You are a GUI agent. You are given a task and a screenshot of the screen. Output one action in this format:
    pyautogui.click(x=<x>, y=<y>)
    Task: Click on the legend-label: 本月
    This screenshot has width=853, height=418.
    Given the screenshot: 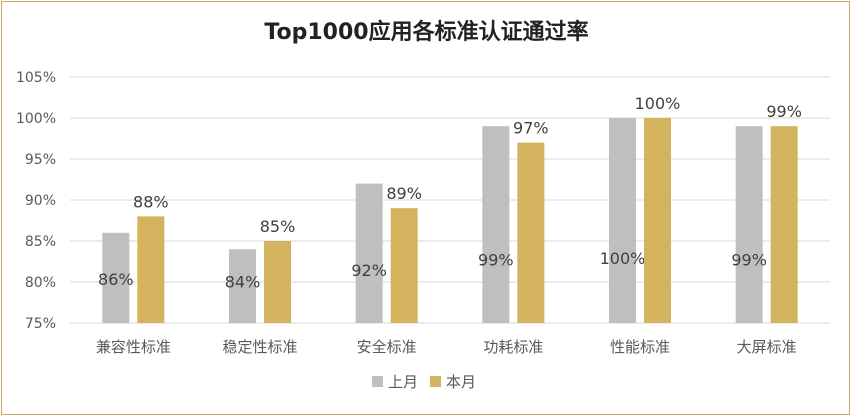 What is the action you would take?
    pyautogui.click(x=461, y=382)
    